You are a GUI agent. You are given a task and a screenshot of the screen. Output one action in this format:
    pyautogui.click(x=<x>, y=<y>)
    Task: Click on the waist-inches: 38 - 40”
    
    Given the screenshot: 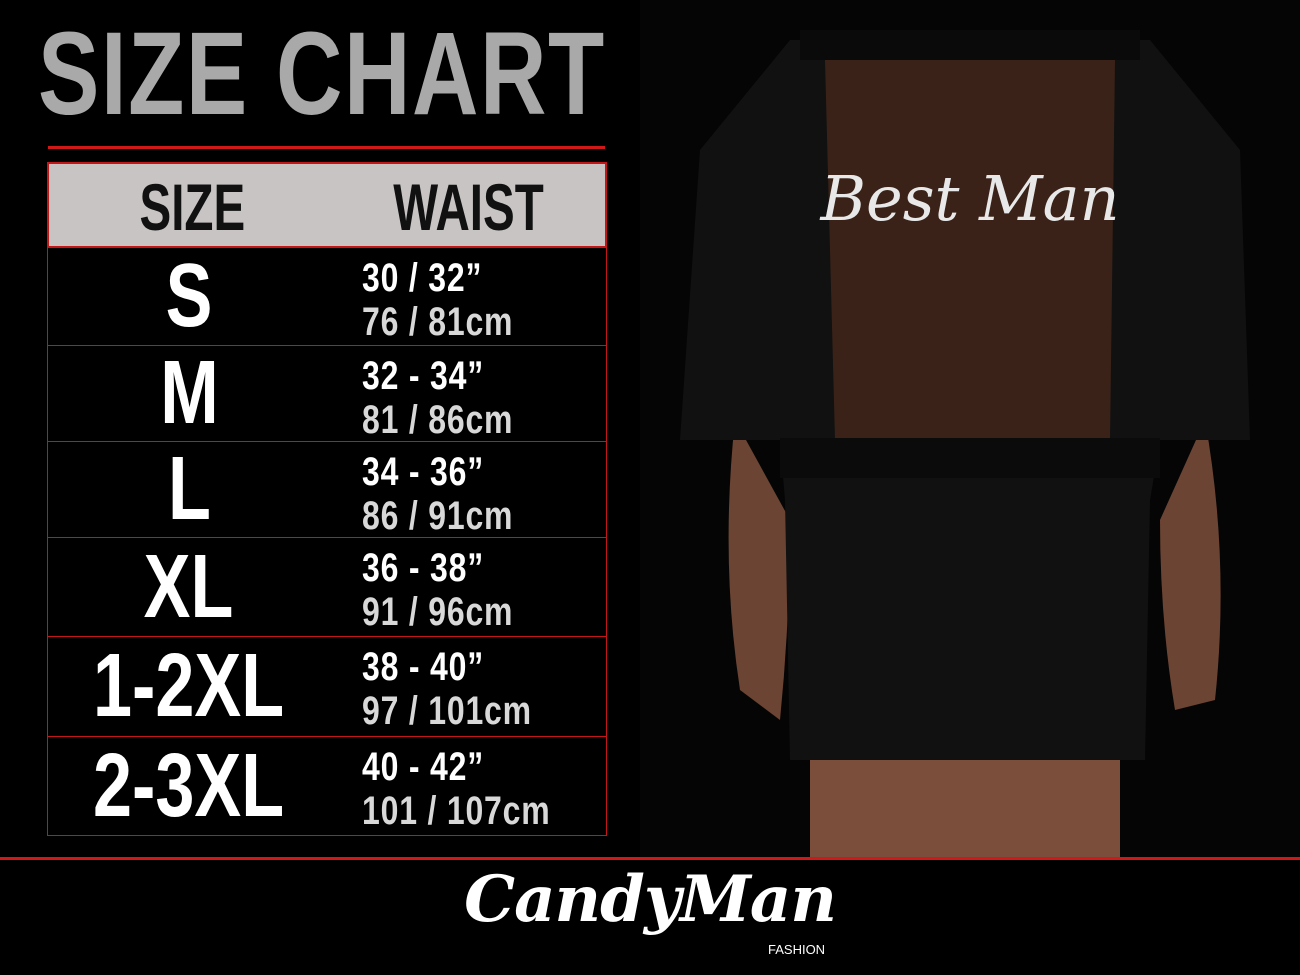 What is the action you would take?
    pyautogui.click(x=423, y=667)
    